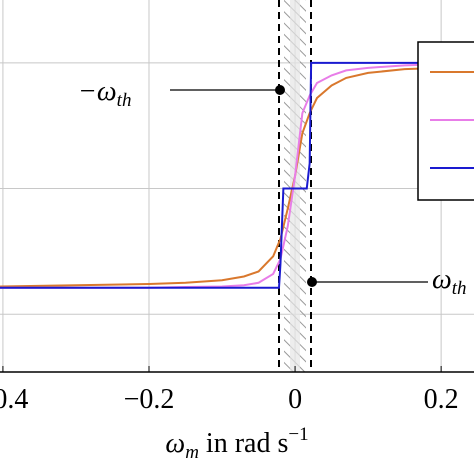  I want to click on x-label-sup: −1, so click(298, 434).